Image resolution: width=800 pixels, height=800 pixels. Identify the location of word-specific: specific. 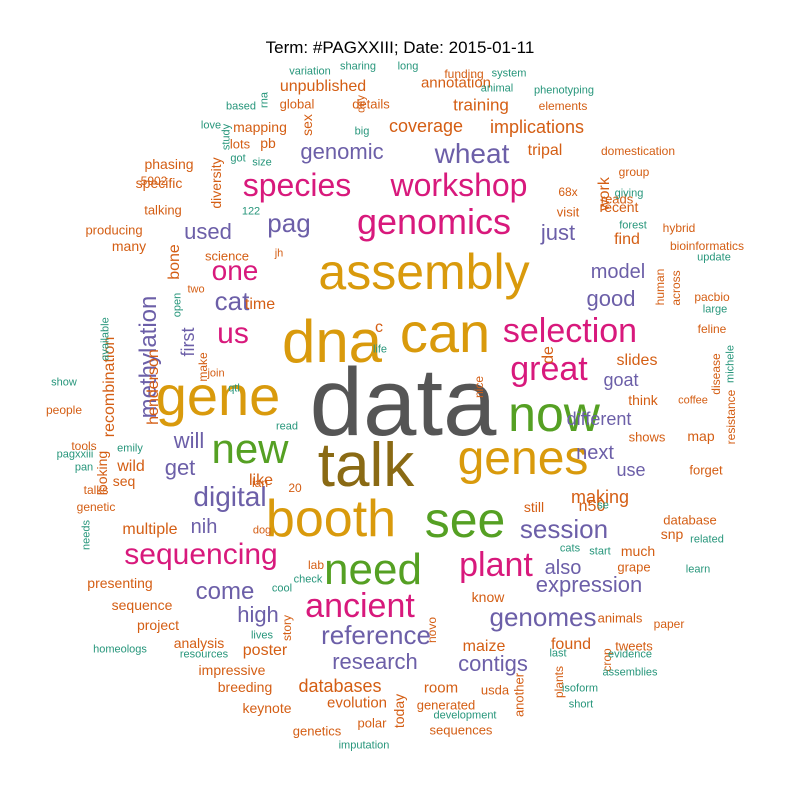
(159, 183).